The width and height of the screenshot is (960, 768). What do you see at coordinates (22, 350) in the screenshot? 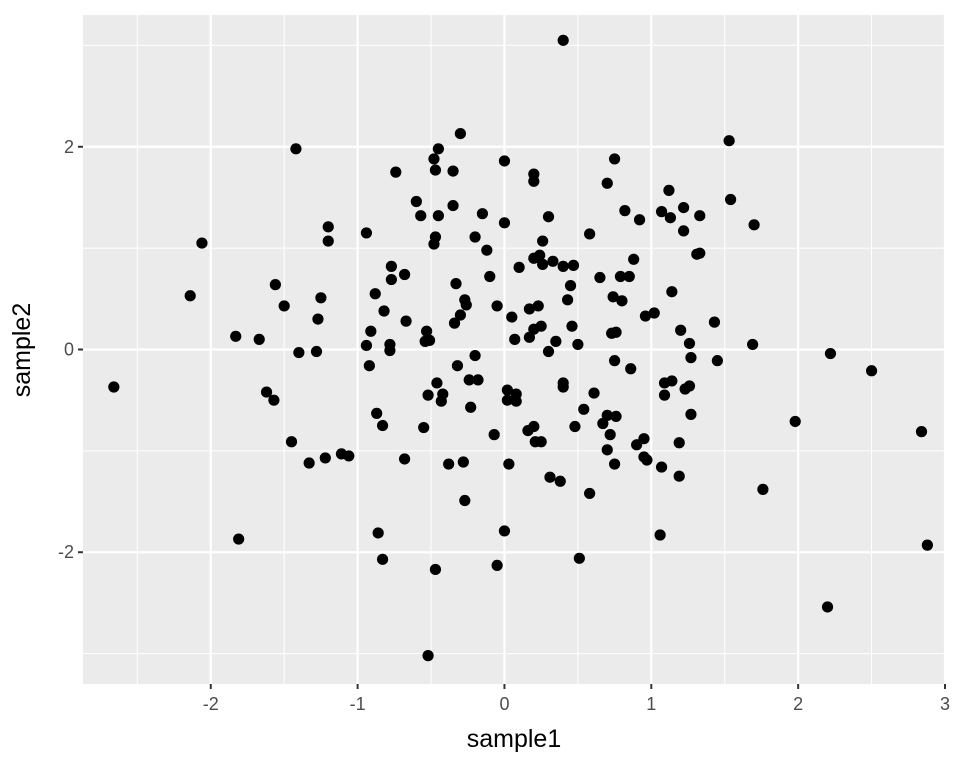
I see `y-axis-title: sample2` at bounding box center [22, 350].